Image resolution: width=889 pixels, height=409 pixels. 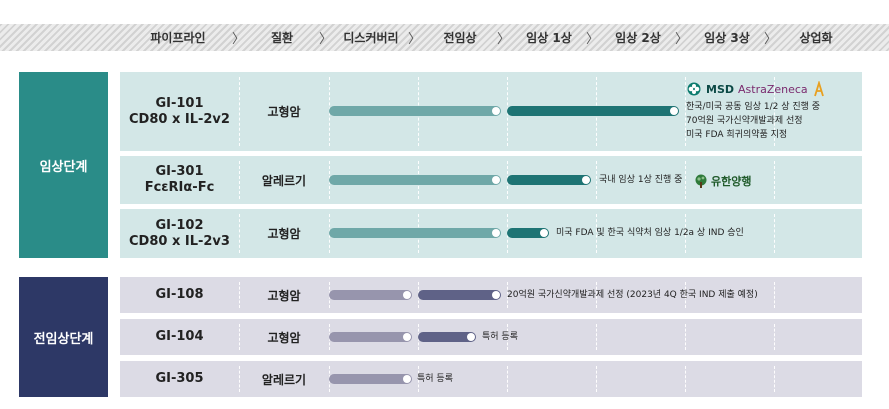 What do you see at coordinates (549, 38) in the screenshot?
I see `stage-phase1: 임상 1상` at bounding box center [549, 38].